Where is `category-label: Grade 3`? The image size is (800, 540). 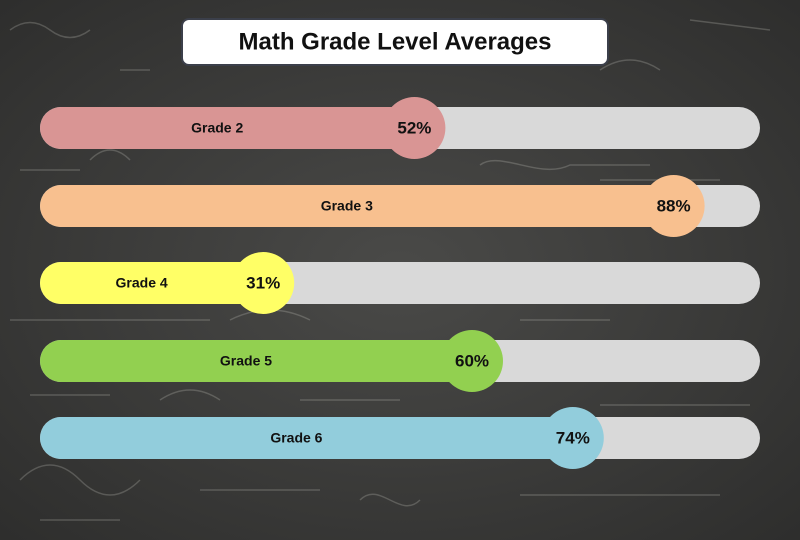 category-label: Grade 3 is located at coordinates (347, 206).